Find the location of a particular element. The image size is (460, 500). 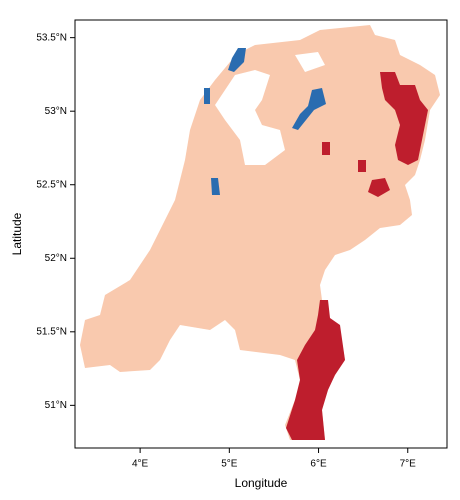

y-tick-label: 53.5°N is located at coordinates (51, 37).